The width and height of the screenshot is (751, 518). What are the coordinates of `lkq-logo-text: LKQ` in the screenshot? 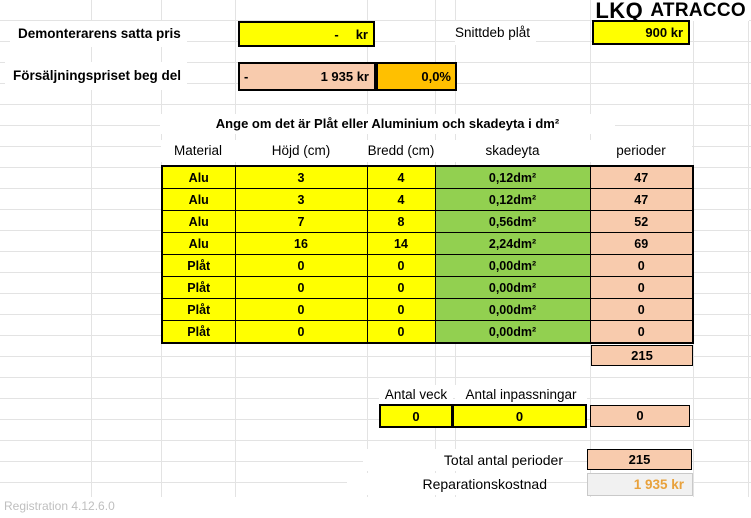 It's located at (619, 11).